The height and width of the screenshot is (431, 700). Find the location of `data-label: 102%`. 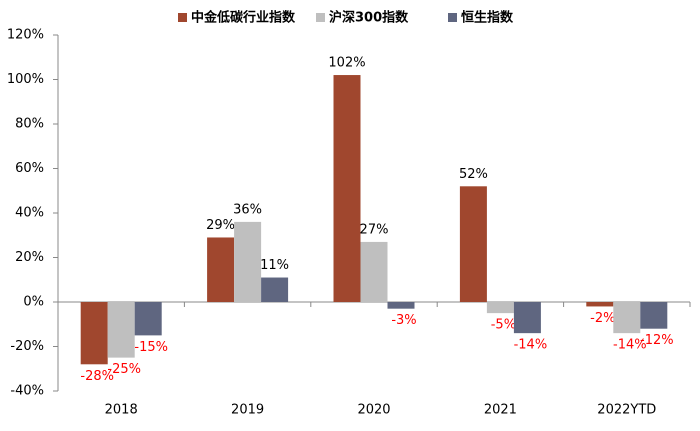

data-label: 102% is located at coordinates (346, 63).